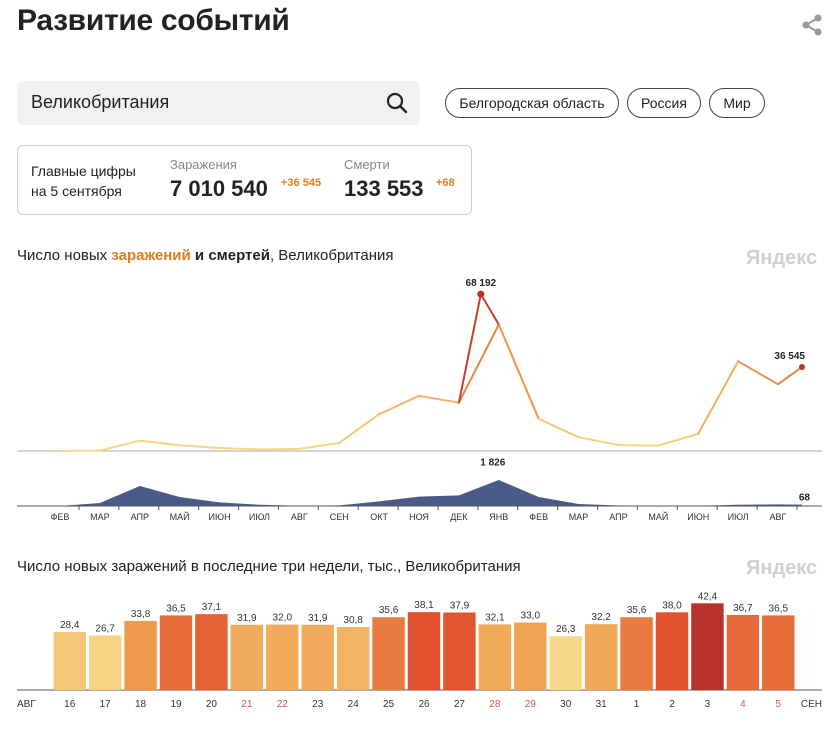 This screenshot has width=840, height=730. Describe the element at coordinates (318, 704) in the screenshot. I see `bar-category-label: 23` at that location.